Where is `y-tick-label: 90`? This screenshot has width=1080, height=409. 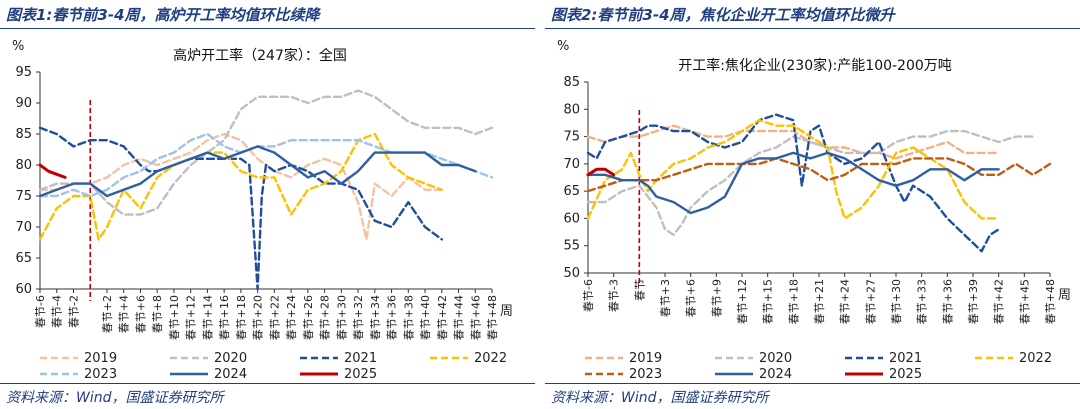
y-tick-label: 90 is located at coordinates (23, 103).